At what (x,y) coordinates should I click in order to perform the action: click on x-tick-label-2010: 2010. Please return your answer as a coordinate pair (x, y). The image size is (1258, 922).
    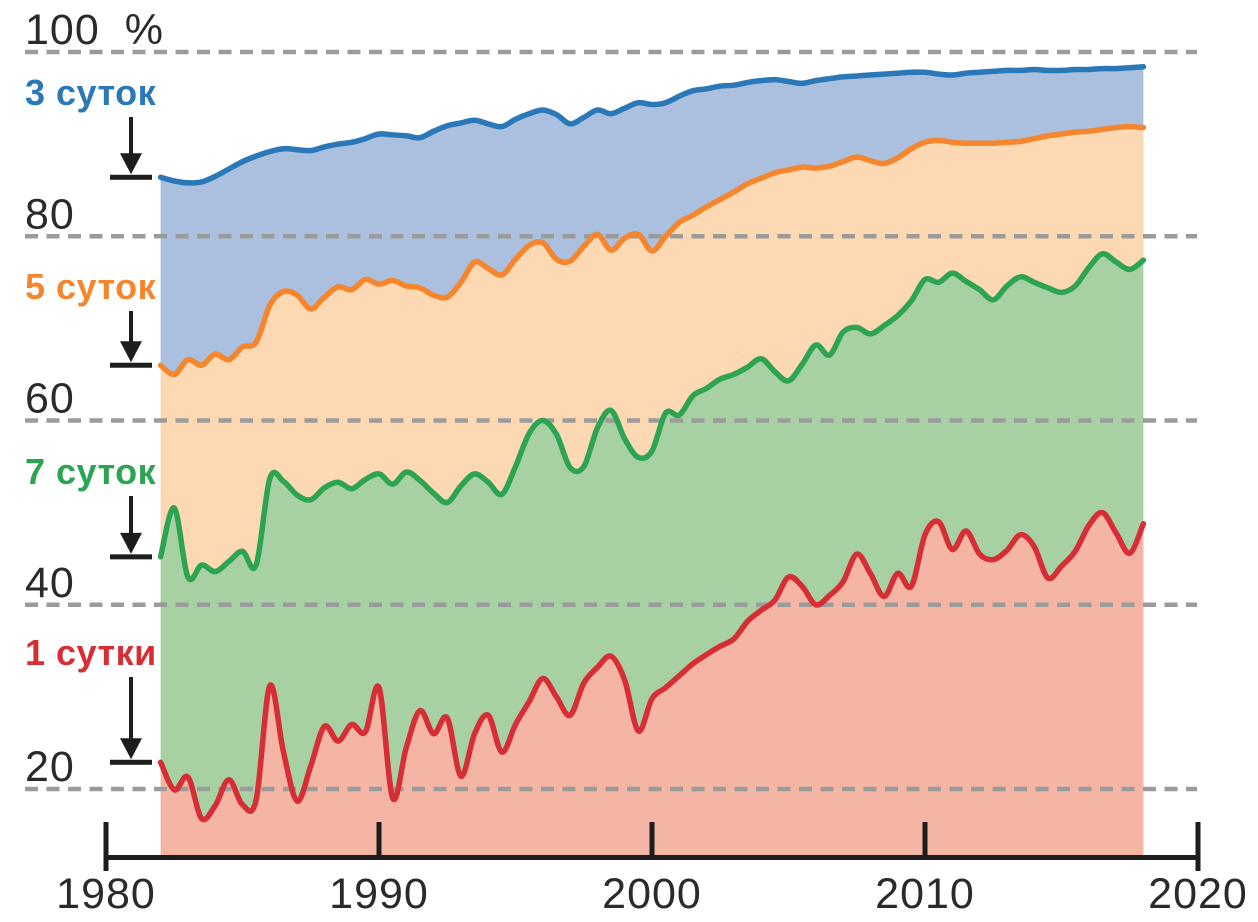
    Looking at the image, I should click on (925, 894).